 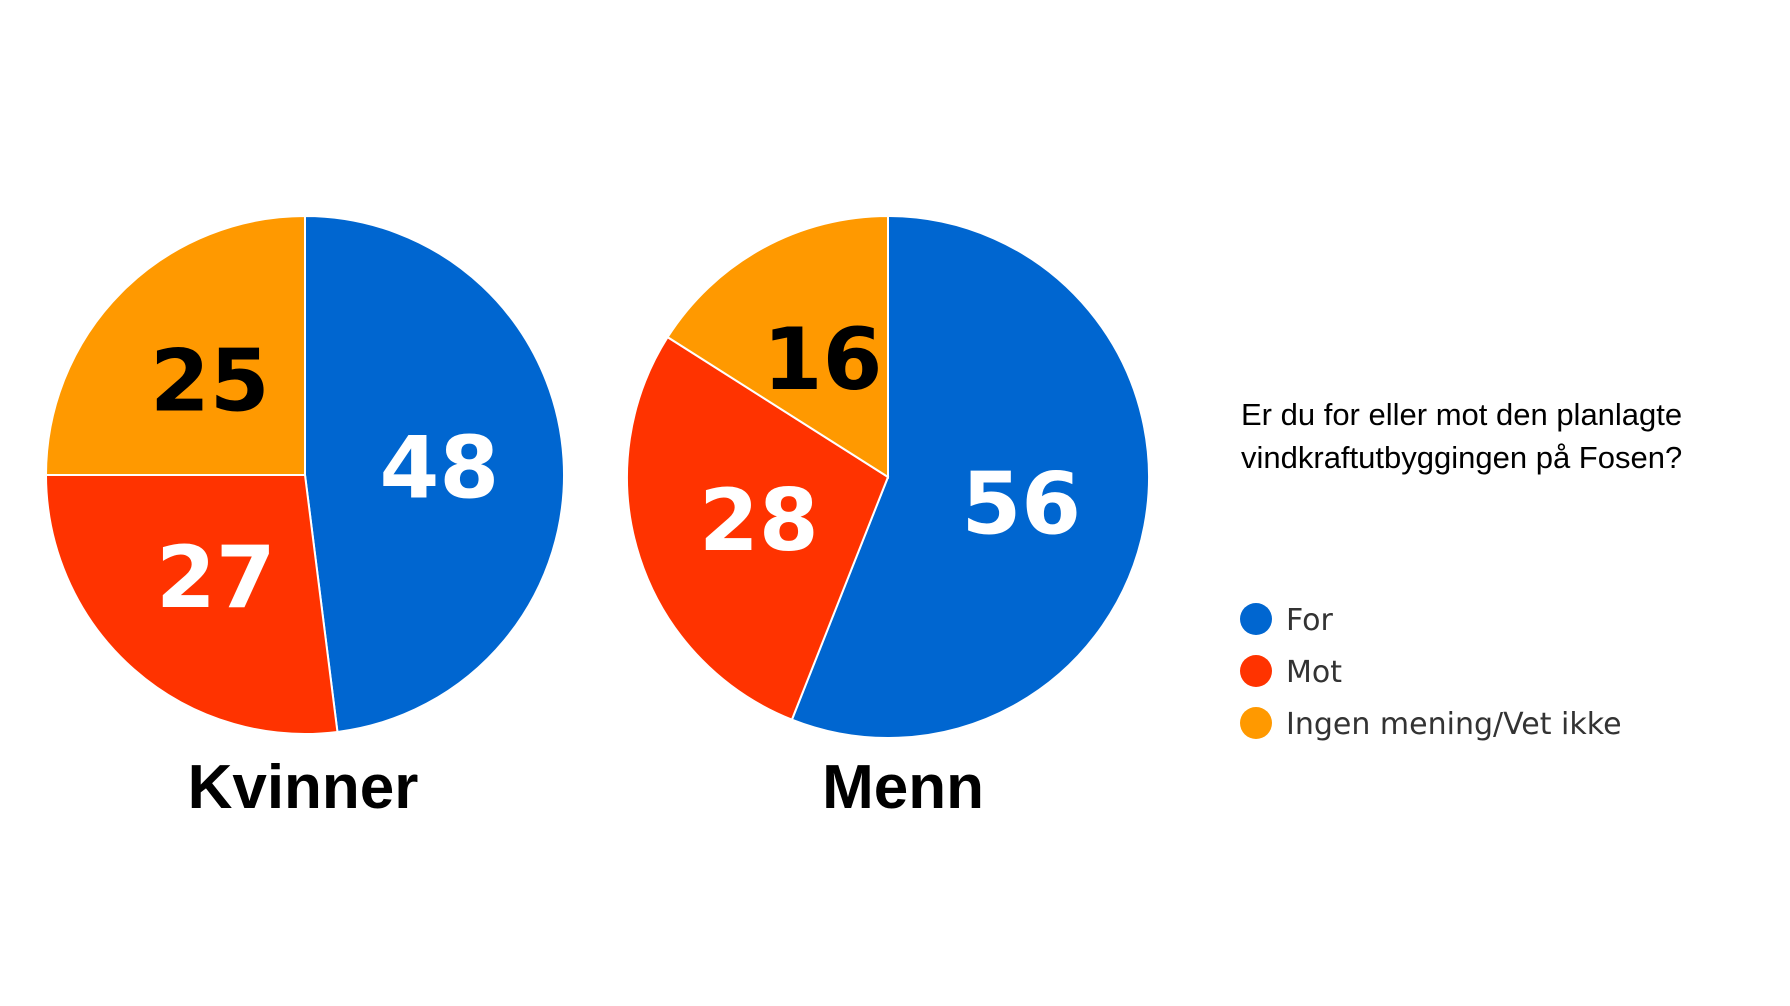 I want to click on slice-kvinner-mot, so click(x=191, y=604).